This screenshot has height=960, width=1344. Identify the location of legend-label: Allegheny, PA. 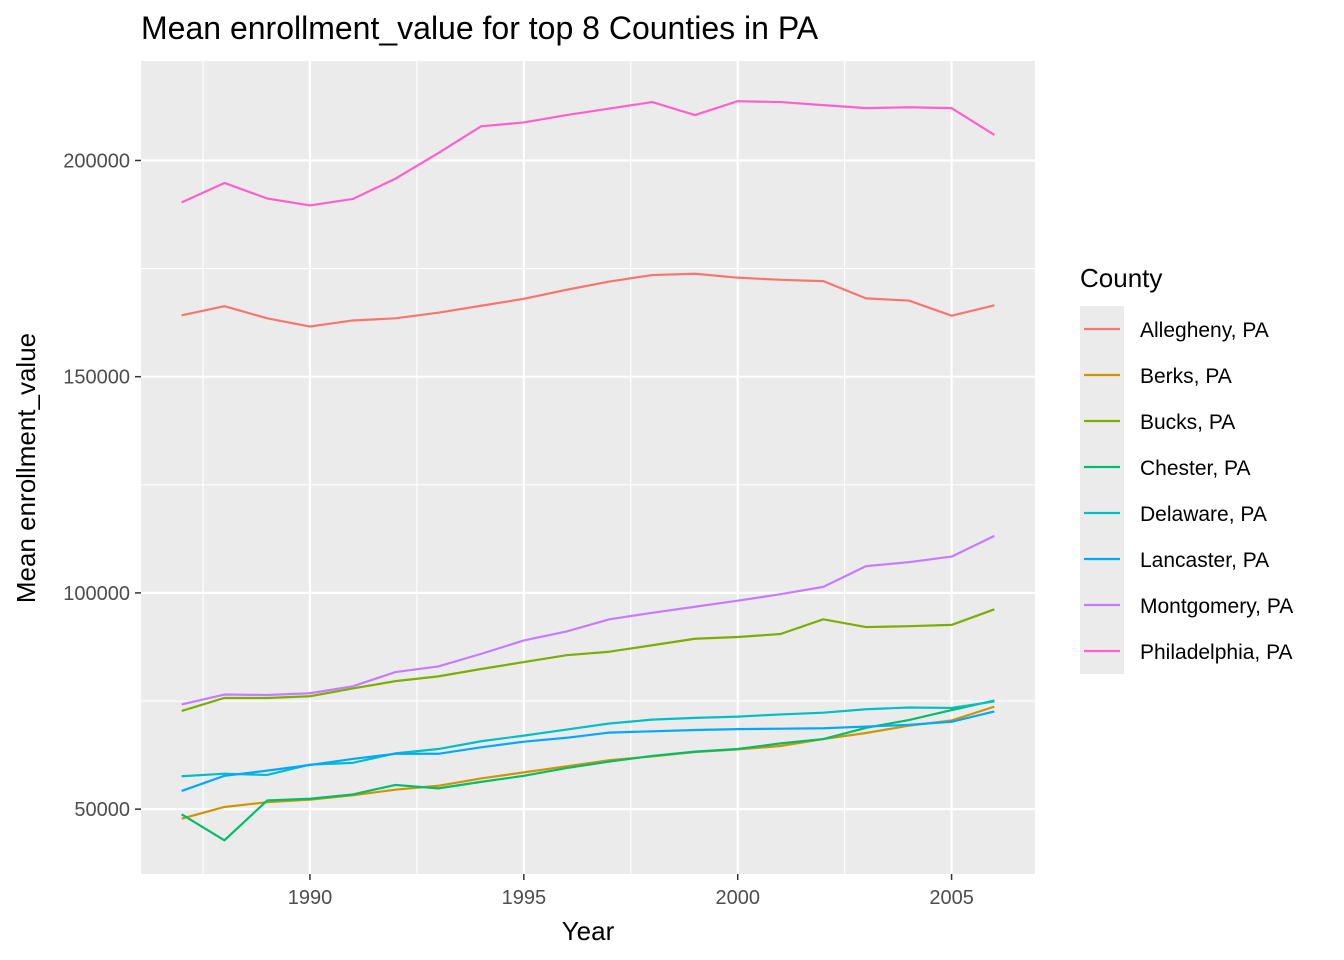
(1204, 330).